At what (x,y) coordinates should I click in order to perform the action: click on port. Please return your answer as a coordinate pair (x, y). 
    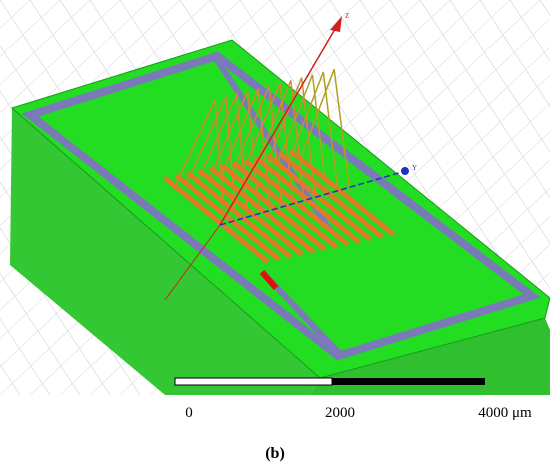
    Looking at the image, I should click on (269, 280).